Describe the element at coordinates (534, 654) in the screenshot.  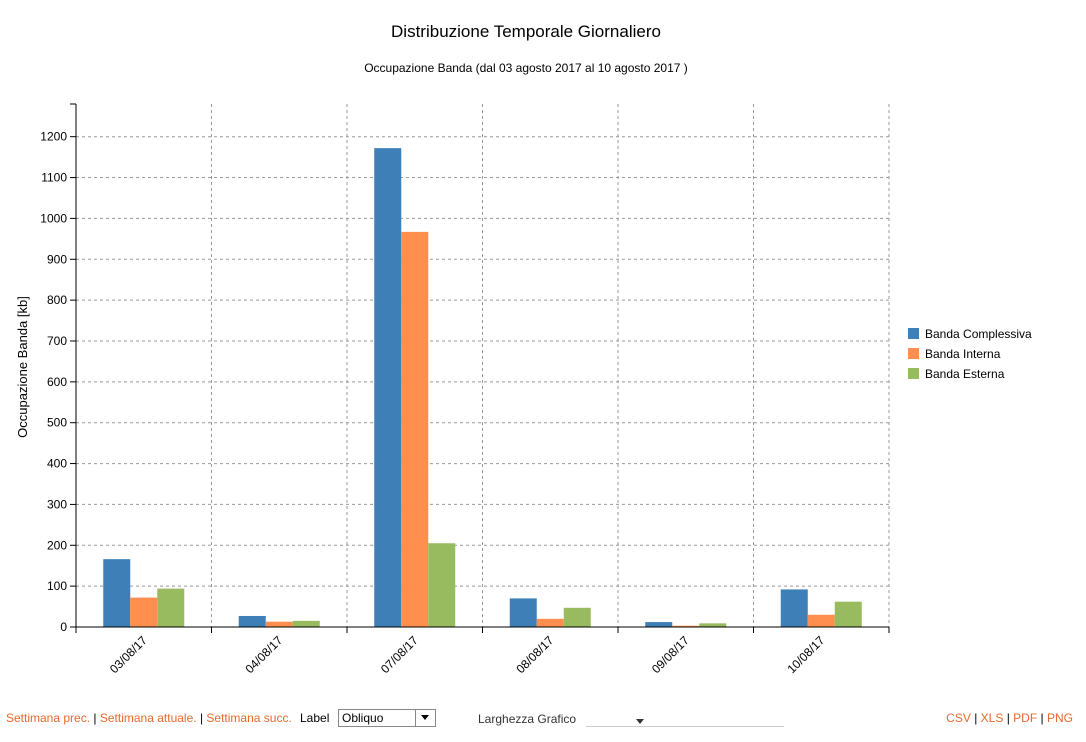
I see `x-tick-label: 08/08/17` at that location.